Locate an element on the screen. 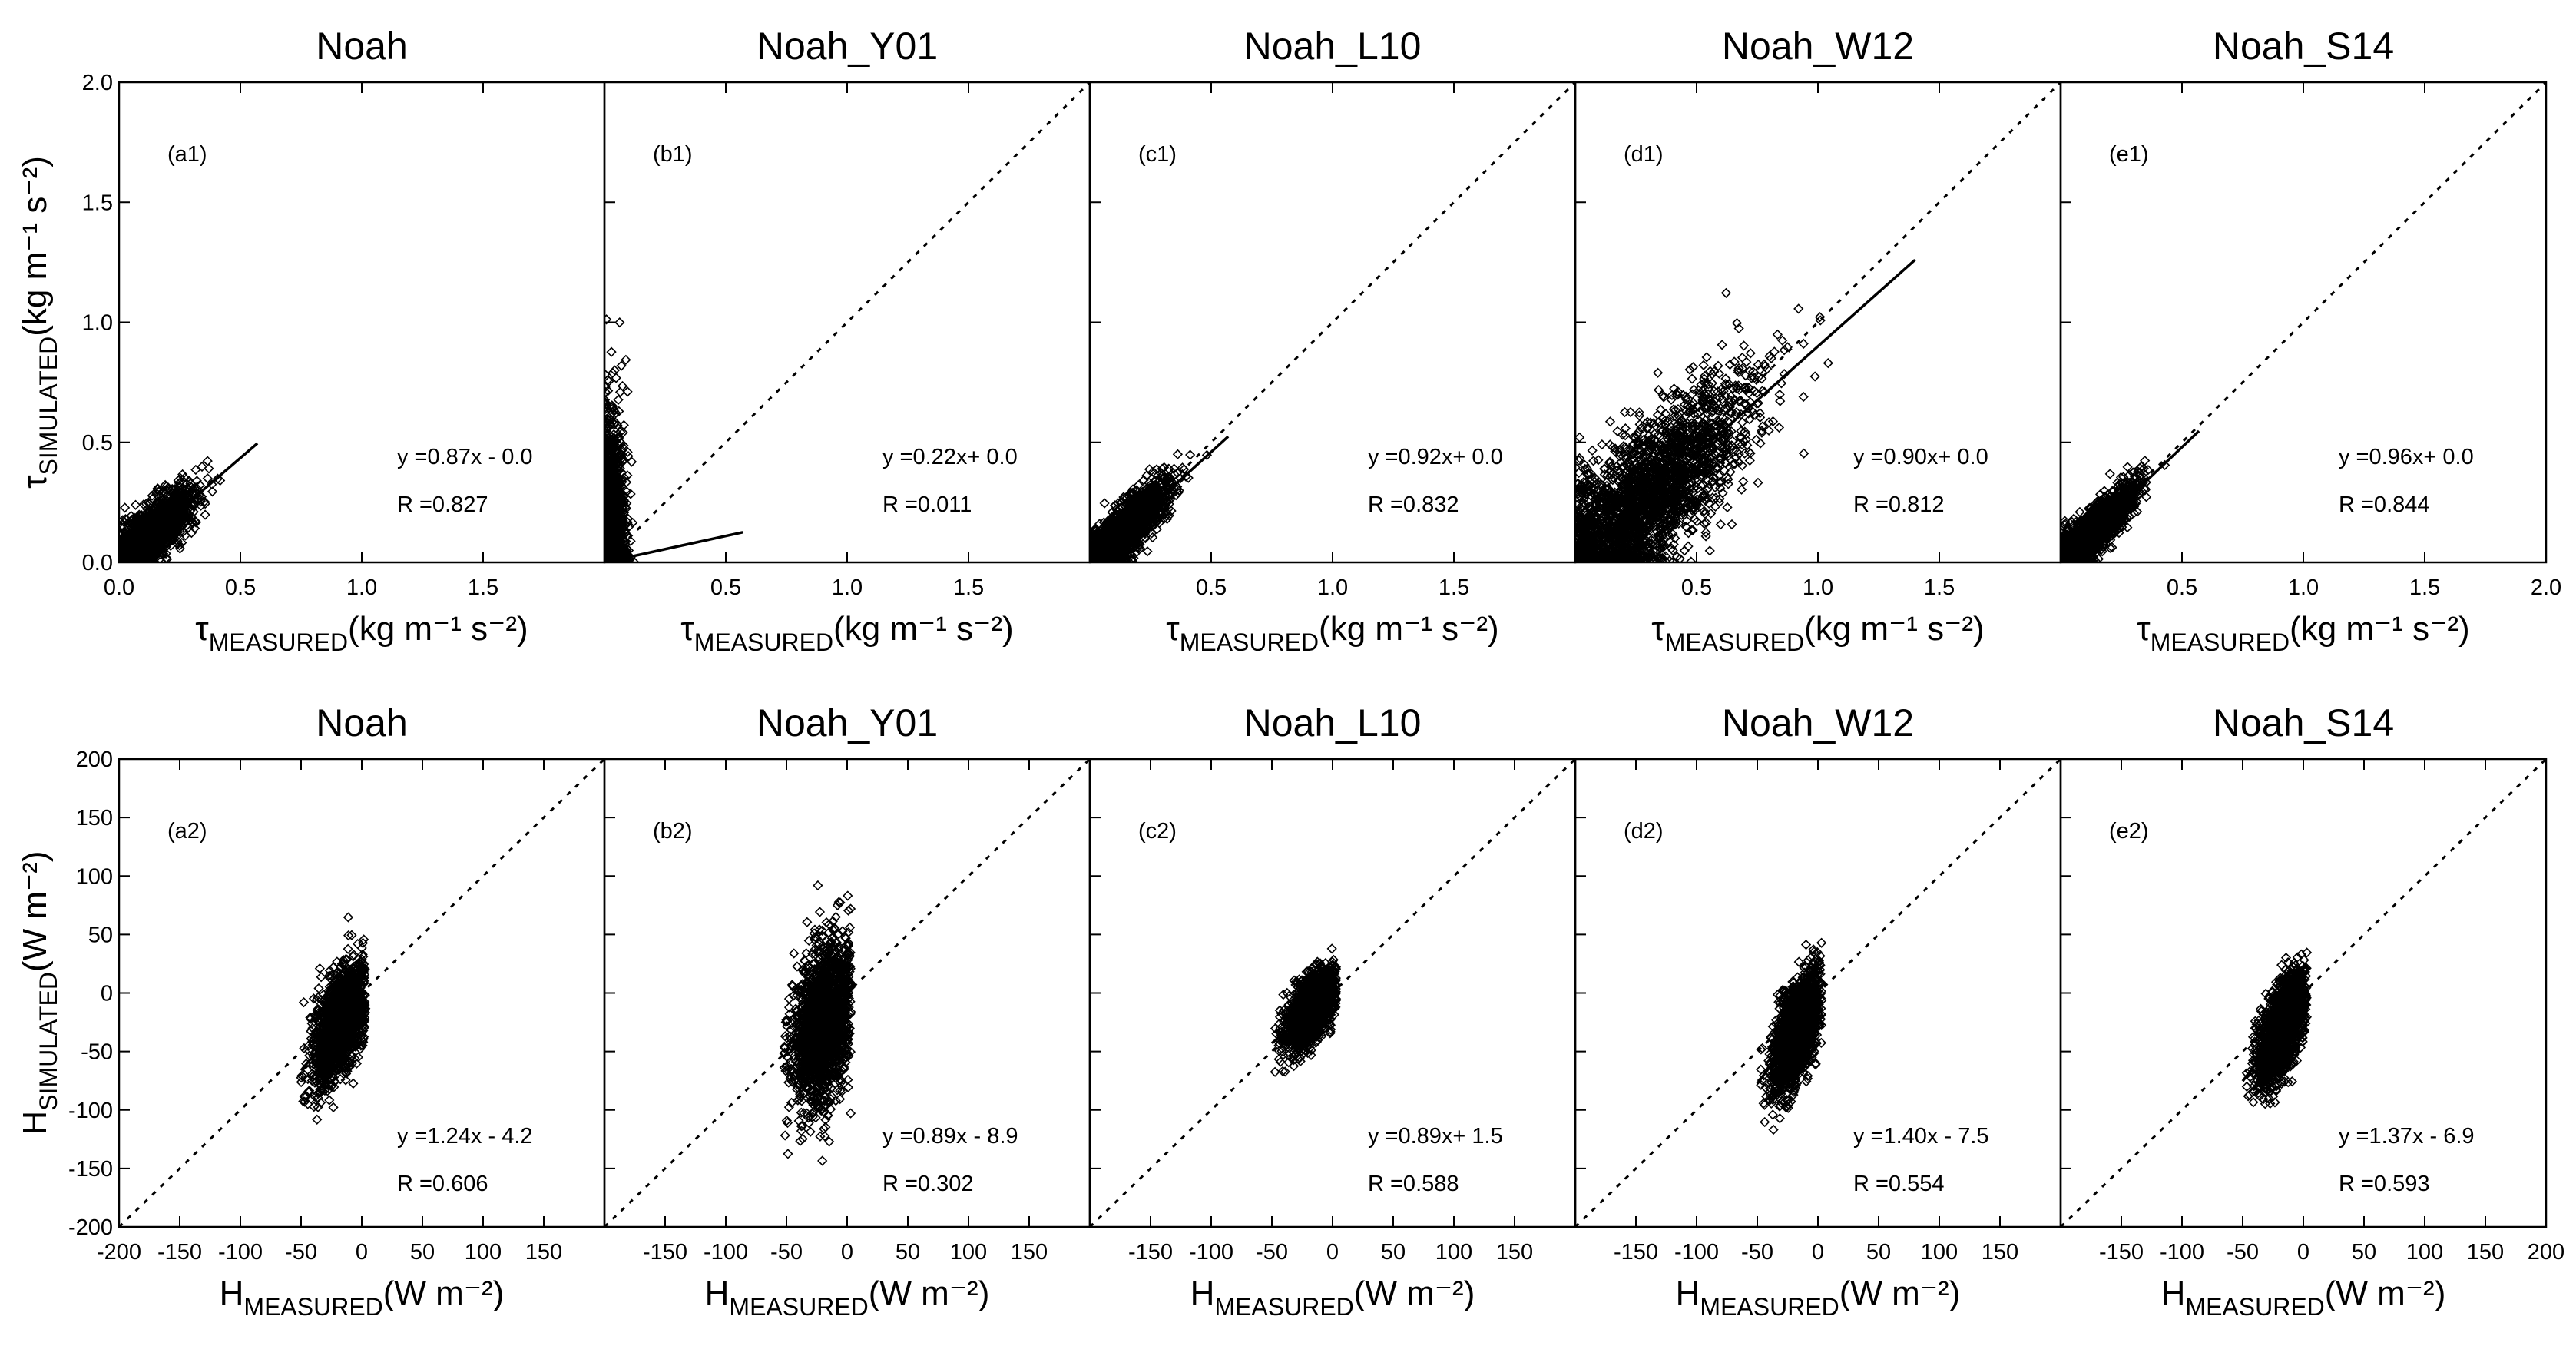 Image resolution: width=2576 pixels, height=1346 pixels. y-tick-label: 0.5 is located at coordinates (98, 443).